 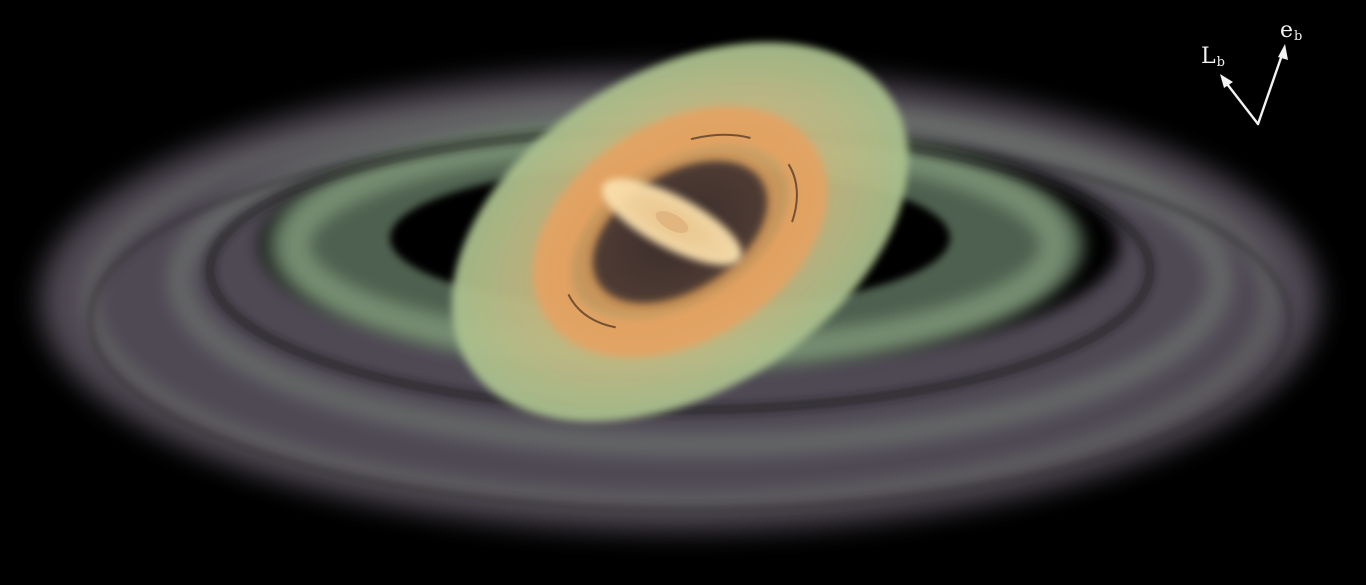 What do you see at coordinates (1208, 56) in the screenshot?
I see `angular-momentum-symbol: L` at bounding box center [1208, 56].